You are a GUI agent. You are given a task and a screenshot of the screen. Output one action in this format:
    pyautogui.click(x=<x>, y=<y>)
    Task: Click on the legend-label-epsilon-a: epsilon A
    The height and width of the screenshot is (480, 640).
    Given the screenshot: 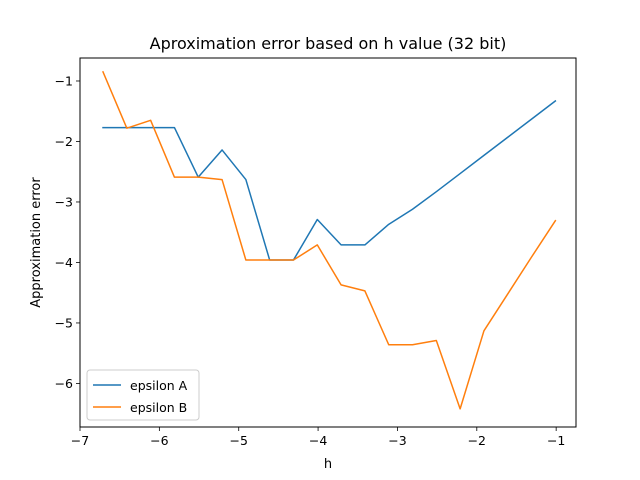 What is the action you would take?
    pyautogui.click(x=159, y=385)
    